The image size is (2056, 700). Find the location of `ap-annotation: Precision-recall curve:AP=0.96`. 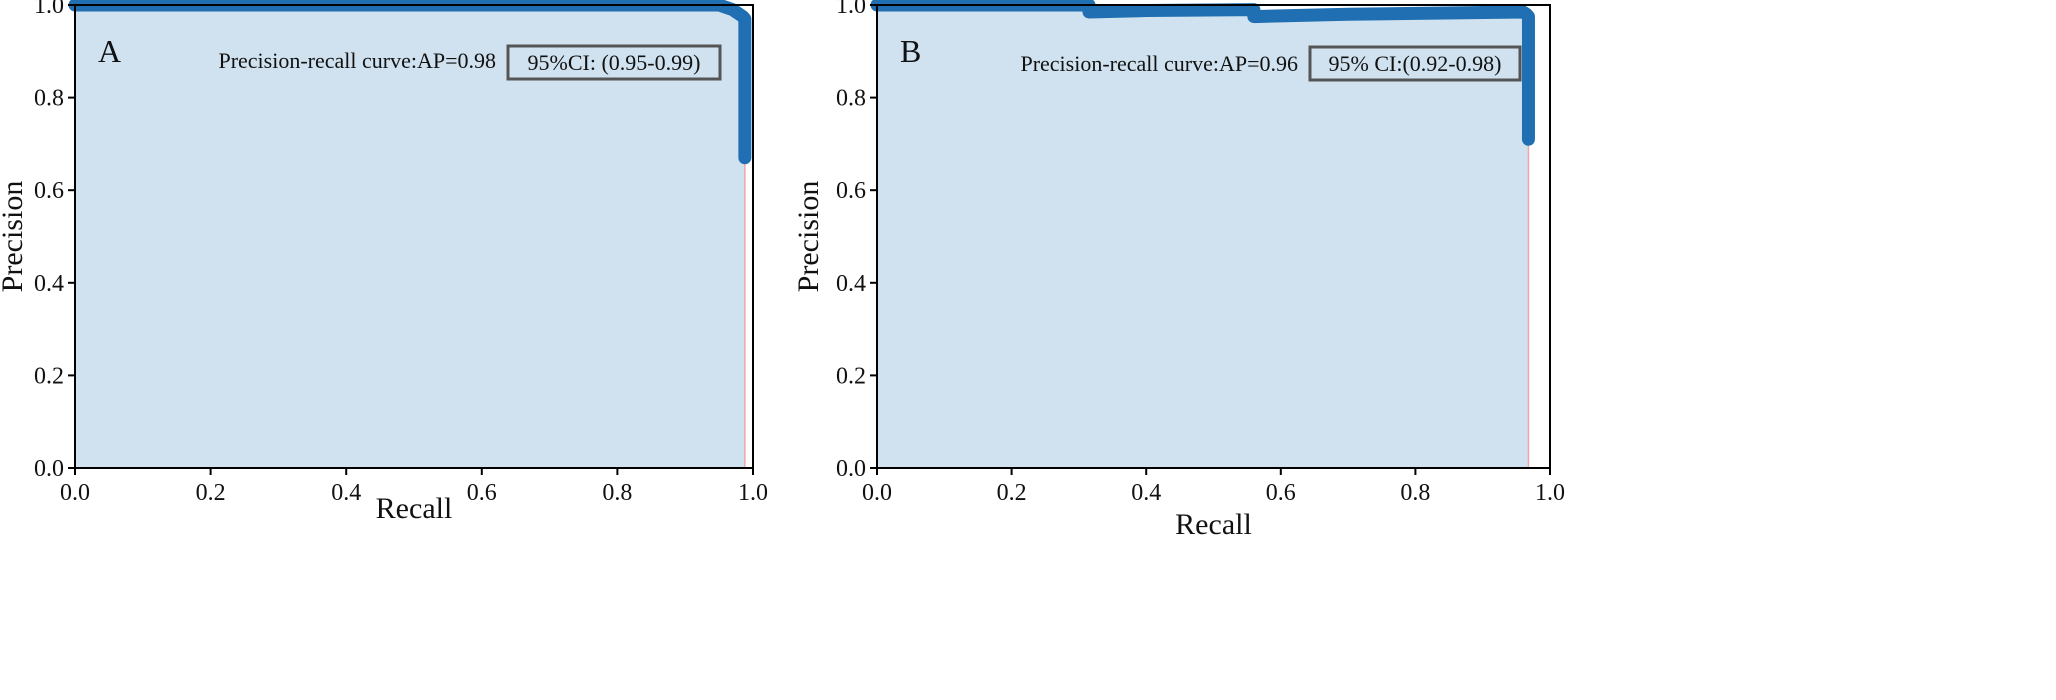

ap-annotation: Precision-recall curve:AP=0.96 is located at coordinates (1159, 63).